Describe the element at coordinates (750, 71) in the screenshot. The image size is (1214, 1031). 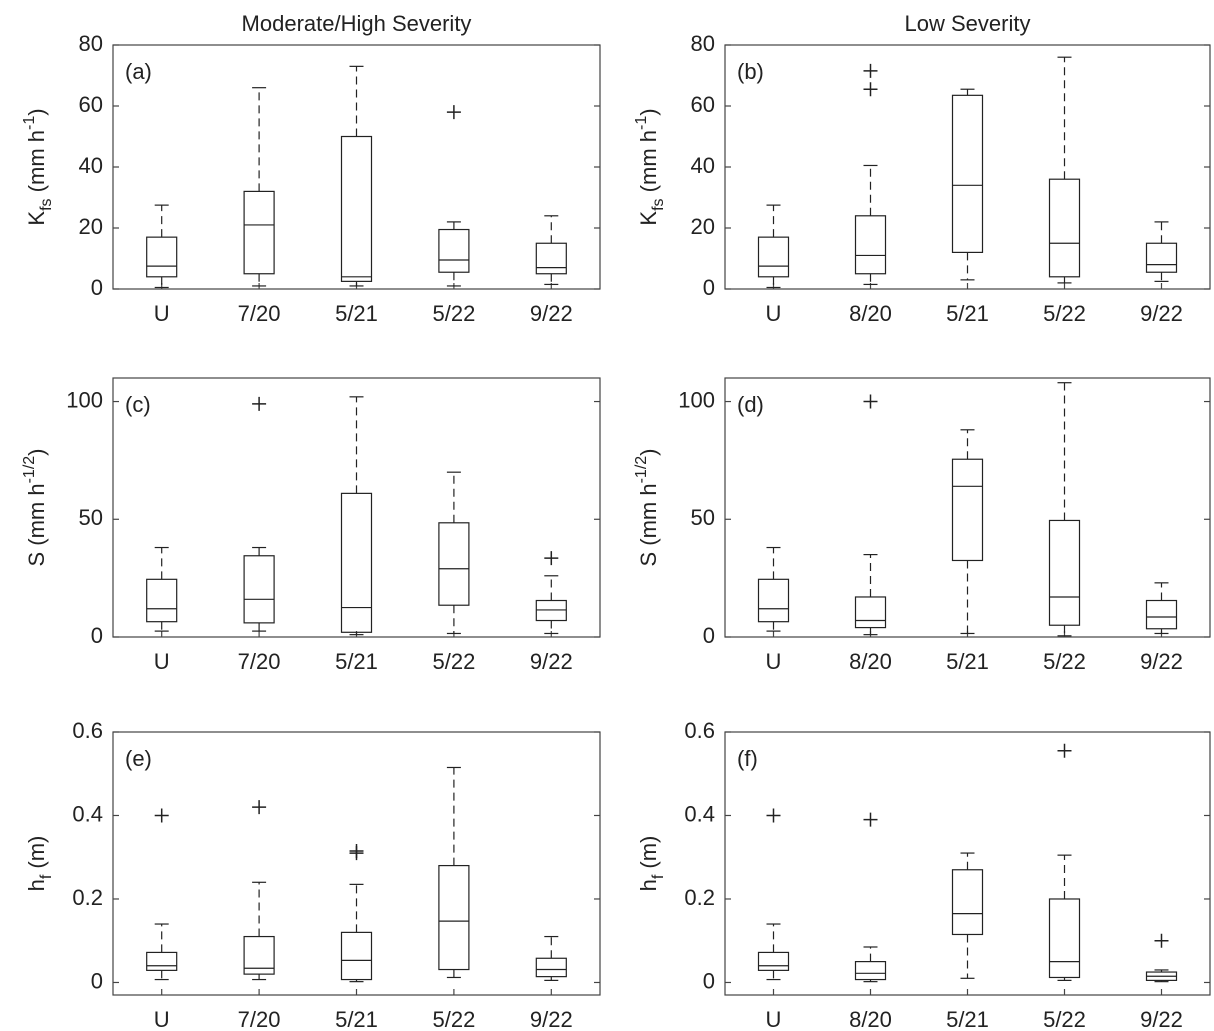
I see `panel-label: (b)` at that location.